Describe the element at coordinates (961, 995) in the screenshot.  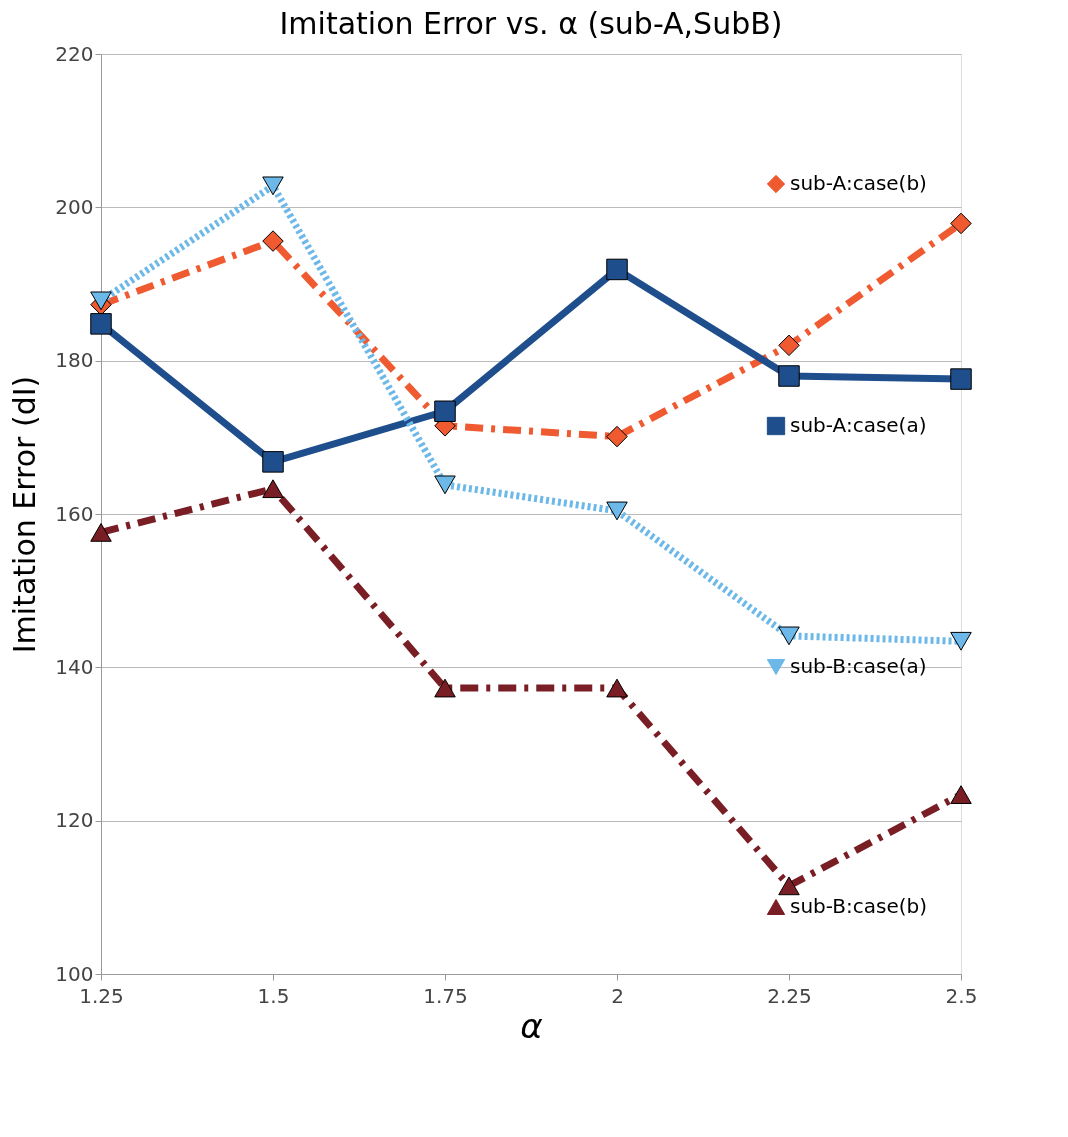
I see `x-tick-label: 2.5` at that location.